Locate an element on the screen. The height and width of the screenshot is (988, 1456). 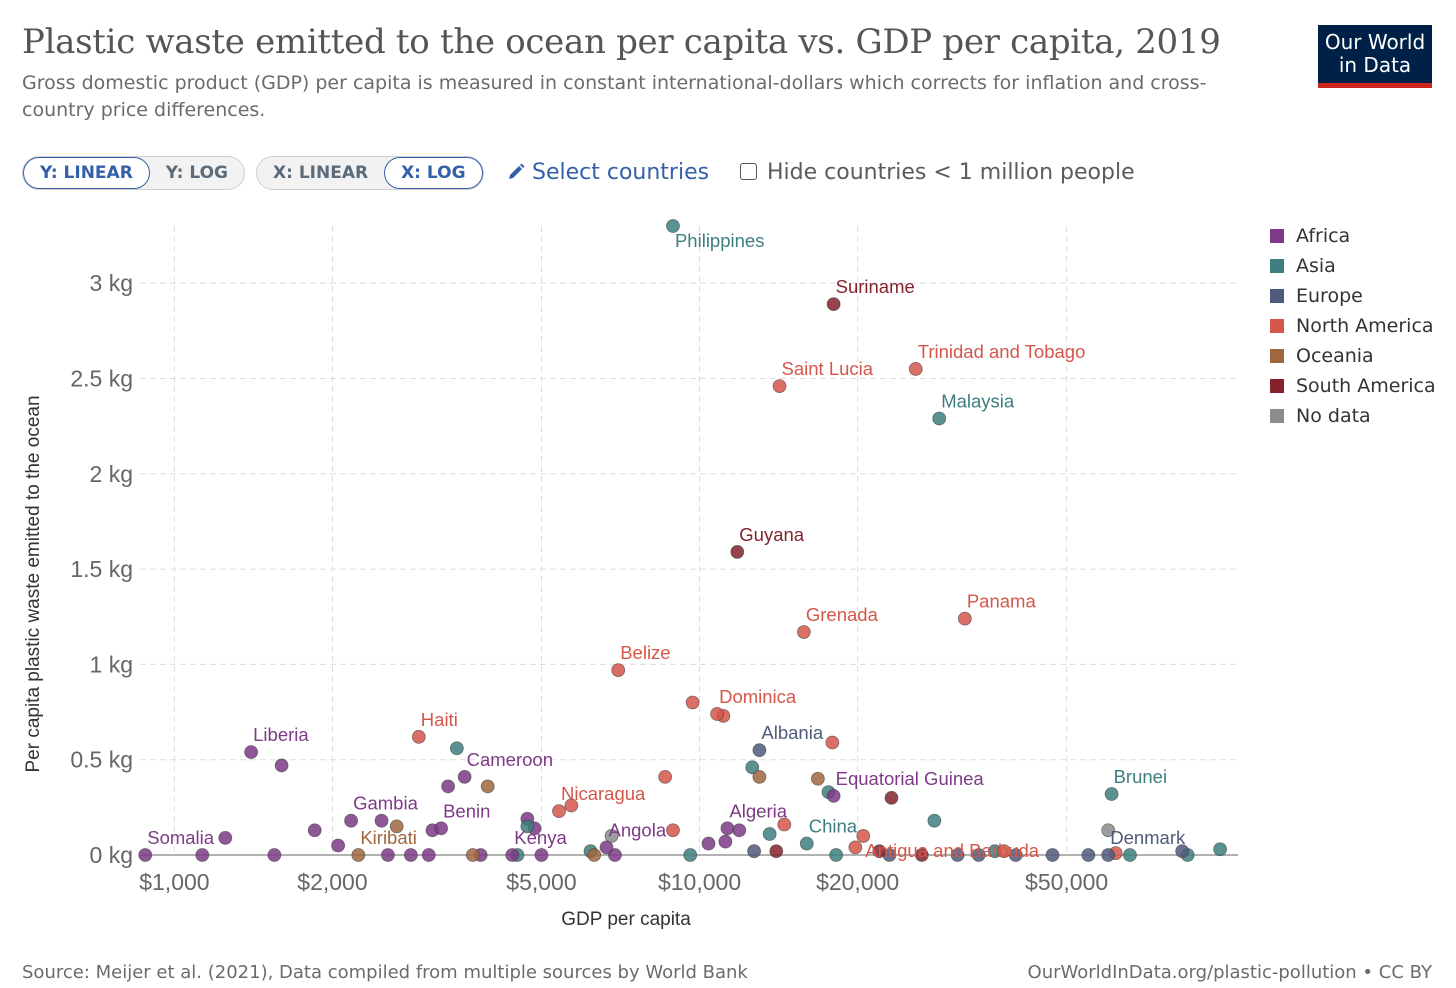
owid-logo: Our World in Data is located at coordinates (1375, 56).